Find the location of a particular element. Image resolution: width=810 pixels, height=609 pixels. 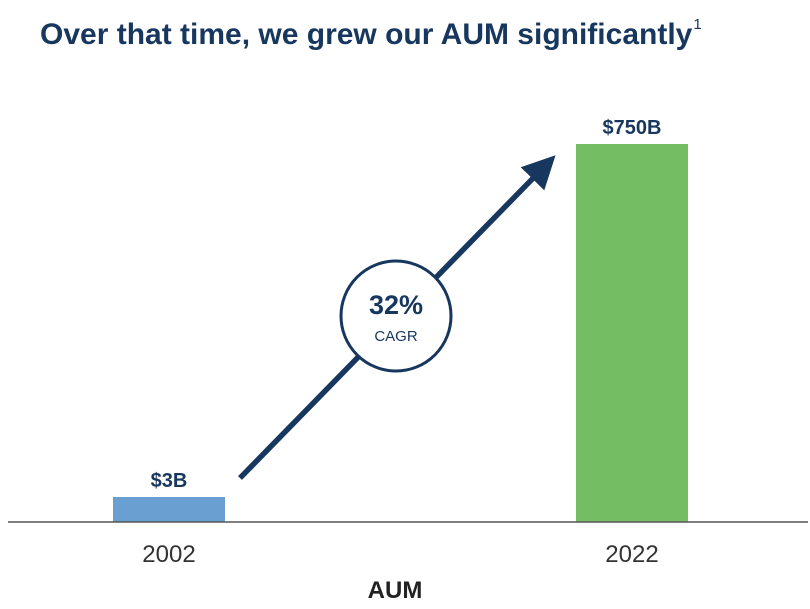

x-axis-title: AUM is located at coordinates (395, 590).